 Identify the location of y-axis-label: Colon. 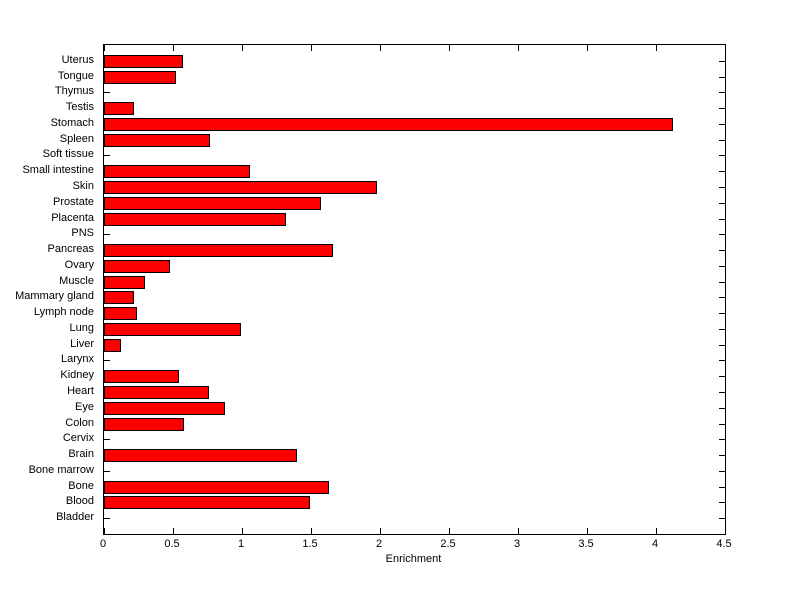
(79, 423).